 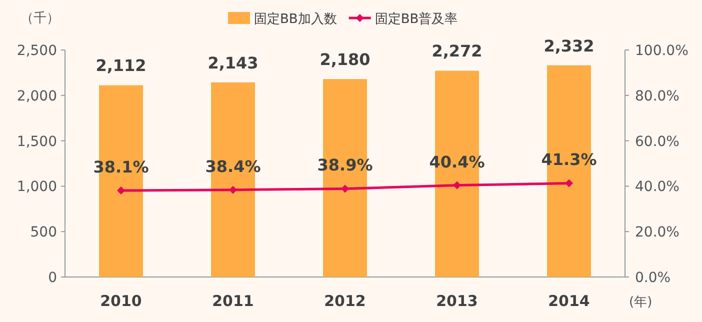 I want to click on legend-label: 固定BB普及率, so click(x=416, y=19).